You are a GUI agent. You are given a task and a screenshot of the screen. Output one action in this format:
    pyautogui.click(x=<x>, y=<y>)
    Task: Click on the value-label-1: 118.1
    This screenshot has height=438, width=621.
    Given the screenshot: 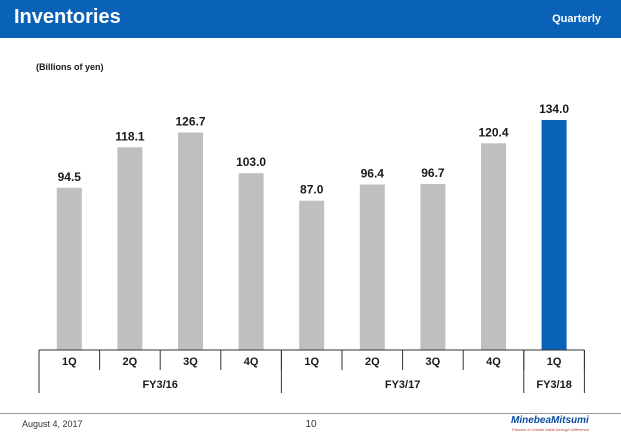 What is the action you would take?
    pyautogui.click(x=130, y=136)
    